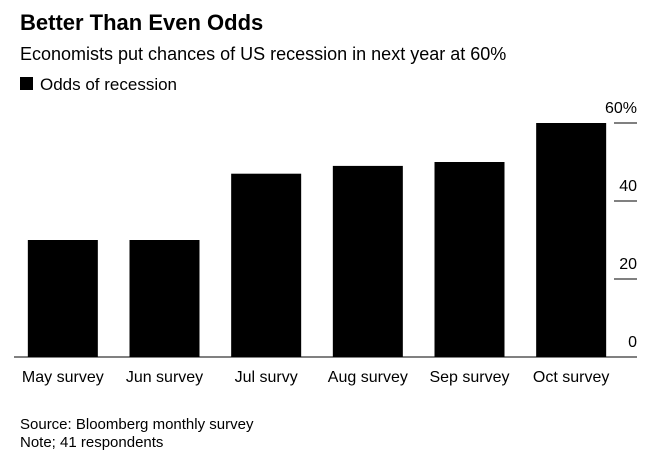 The image size is (671, 460). I want to click on x-tick-label: Sep survey, so click(469, 377).